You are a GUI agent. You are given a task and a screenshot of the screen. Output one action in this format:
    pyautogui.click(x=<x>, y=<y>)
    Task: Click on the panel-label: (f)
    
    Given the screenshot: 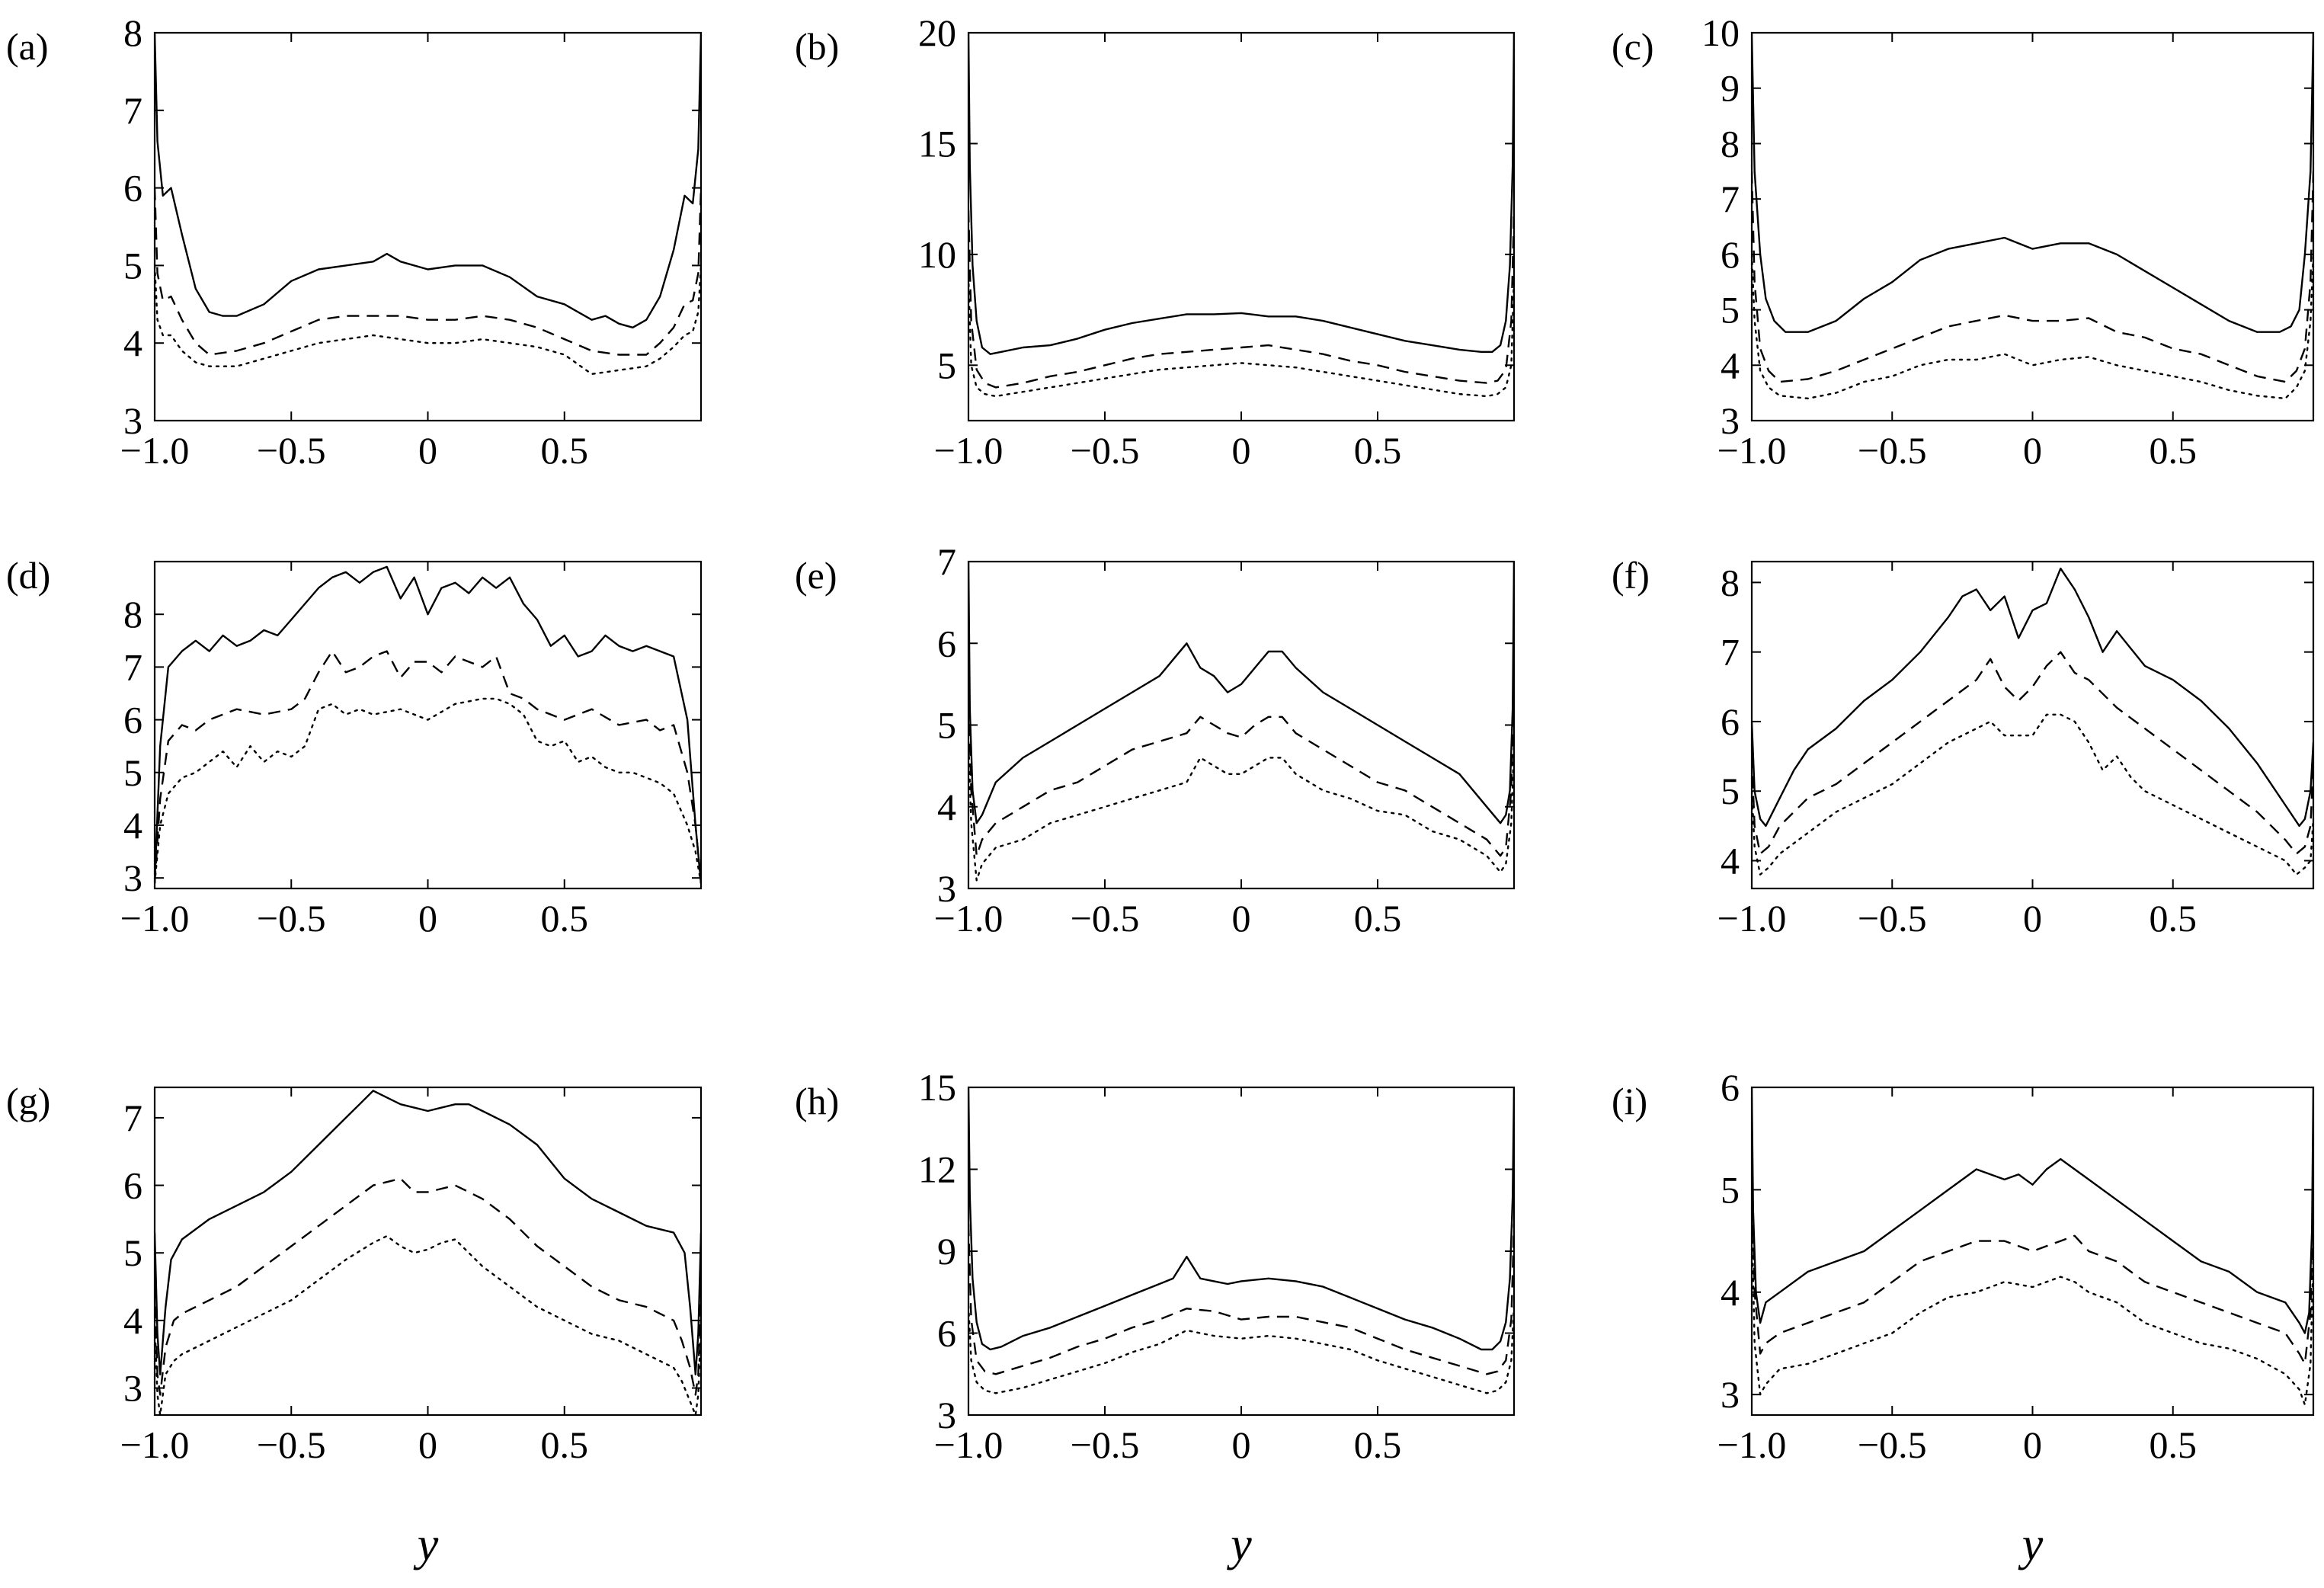 What is the action you would take?
    pyautogui.click(x=1631, y=575)
    